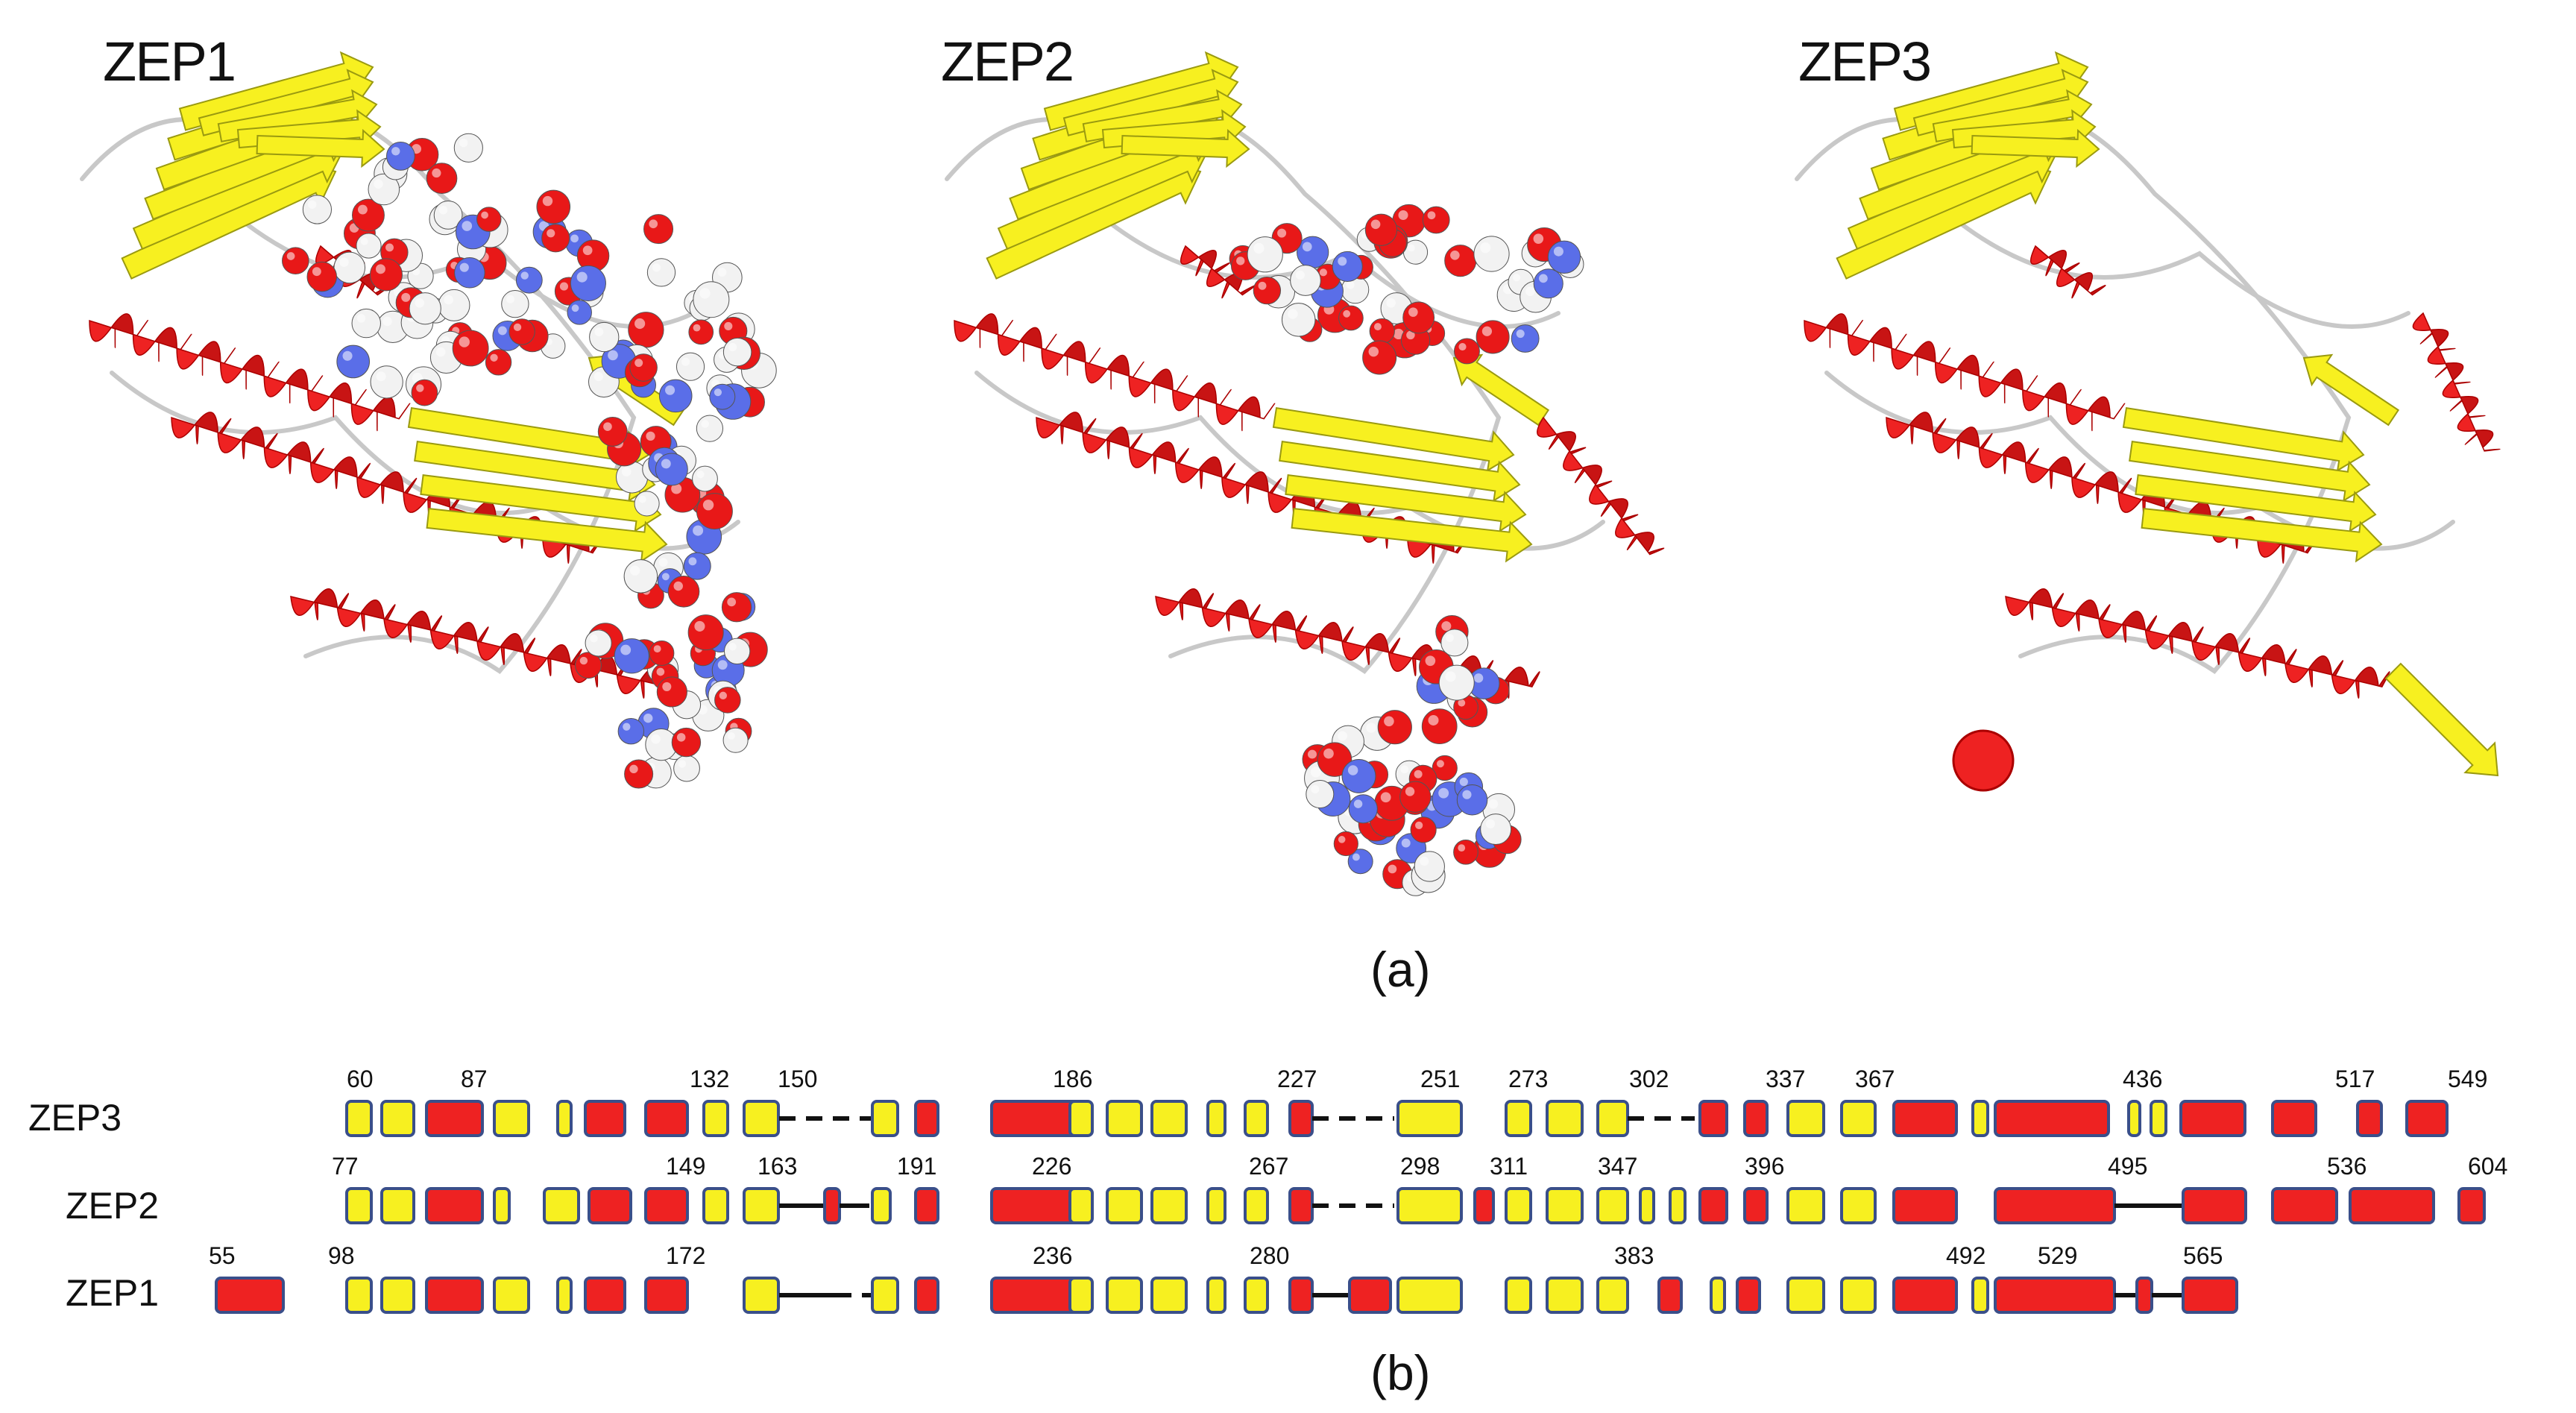  Describe the element at coordinates (1649, 1079) in the screenshot. I see `residue-tick-label: 302` at that location.